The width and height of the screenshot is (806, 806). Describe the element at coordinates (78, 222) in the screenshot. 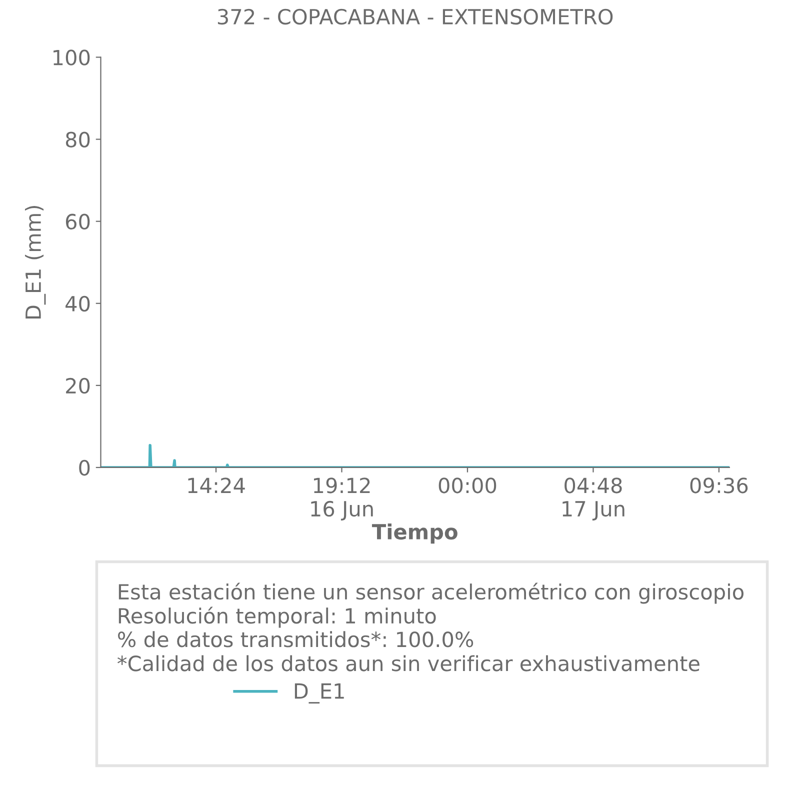

I see `y-tick-label: 60` at that location.